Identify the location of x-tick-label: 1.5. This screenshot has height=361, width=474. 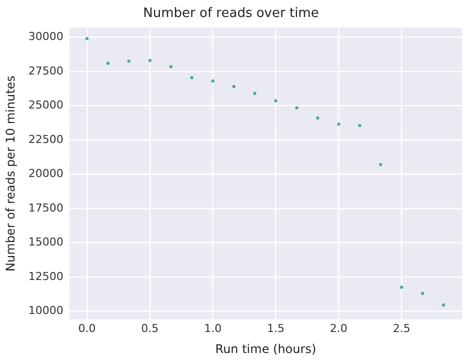
(276, 328).